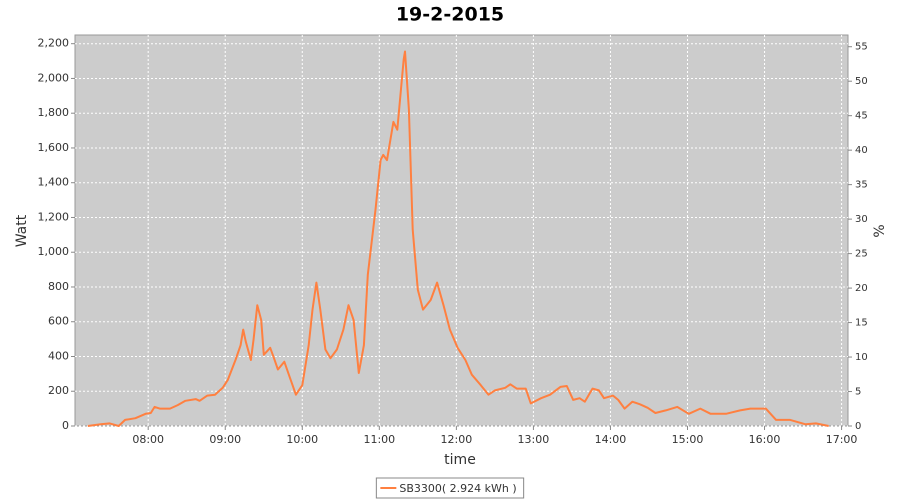 This screenshot has width=900, height=500. I want to click on y2-tick-label: 25, so click(861, 254).